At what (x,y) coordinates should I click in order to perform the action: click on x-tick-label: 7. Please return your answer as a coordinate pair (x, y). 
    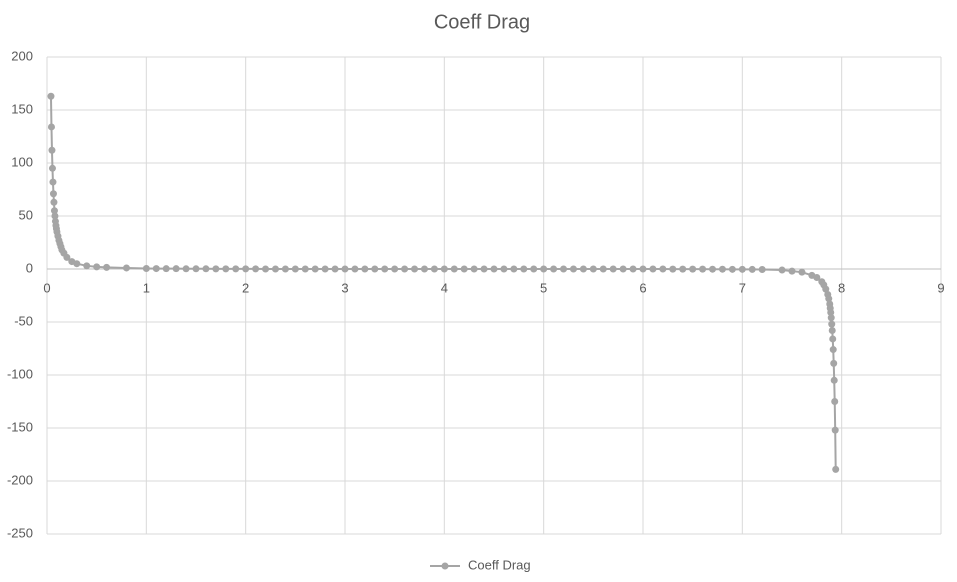
    Looking at the image, I should click on (742, 287).